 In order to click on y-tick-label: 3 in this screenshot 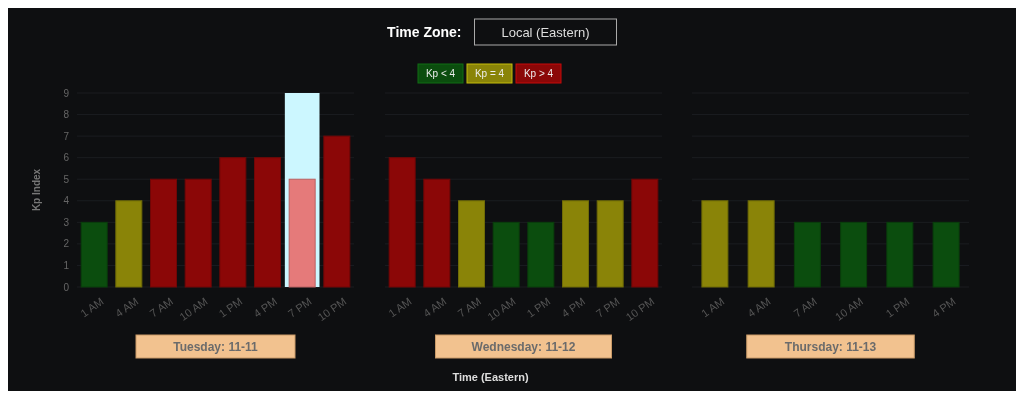, I will do `click(66, 222)`.